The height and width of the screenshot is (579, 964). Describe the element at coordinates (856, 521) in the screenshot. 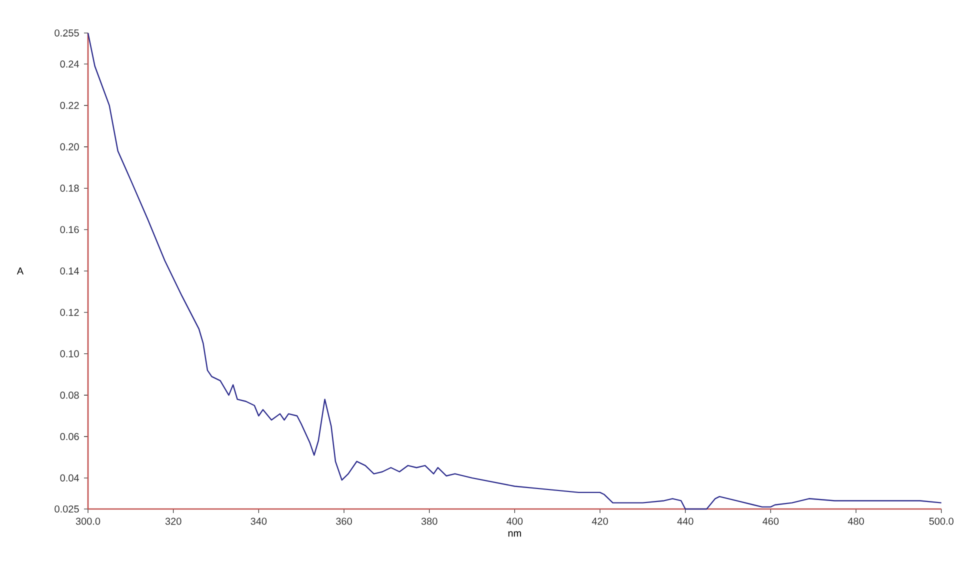

I see `x-tick-label: 480` at that location.